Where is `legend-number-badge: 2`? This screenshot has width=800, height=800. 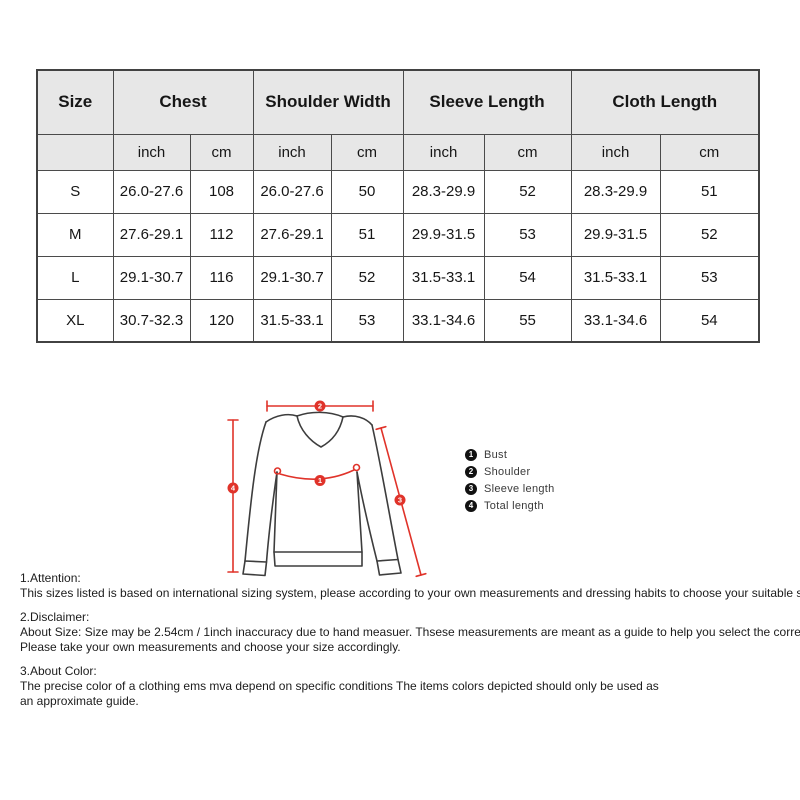
legend-number-badge: 2 is located at coordinates (471, 472).